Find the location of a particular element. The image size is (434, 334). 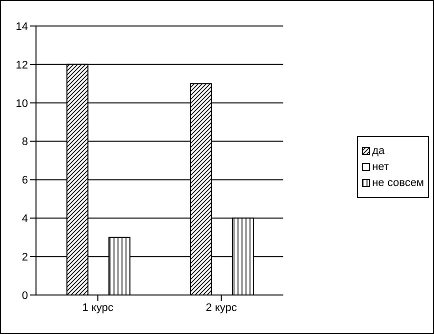

y-tick-label: 14 is located at coordinates (22, 26).